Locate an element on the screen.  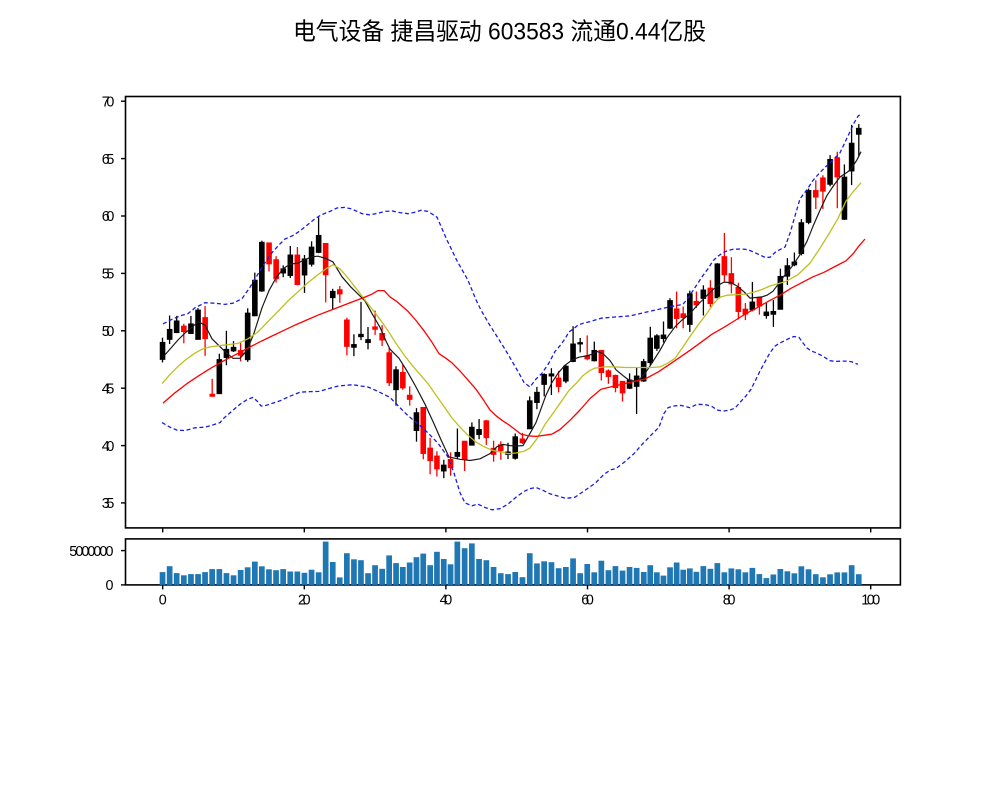
svg-text: 55 is located at coordinates (108, 275).